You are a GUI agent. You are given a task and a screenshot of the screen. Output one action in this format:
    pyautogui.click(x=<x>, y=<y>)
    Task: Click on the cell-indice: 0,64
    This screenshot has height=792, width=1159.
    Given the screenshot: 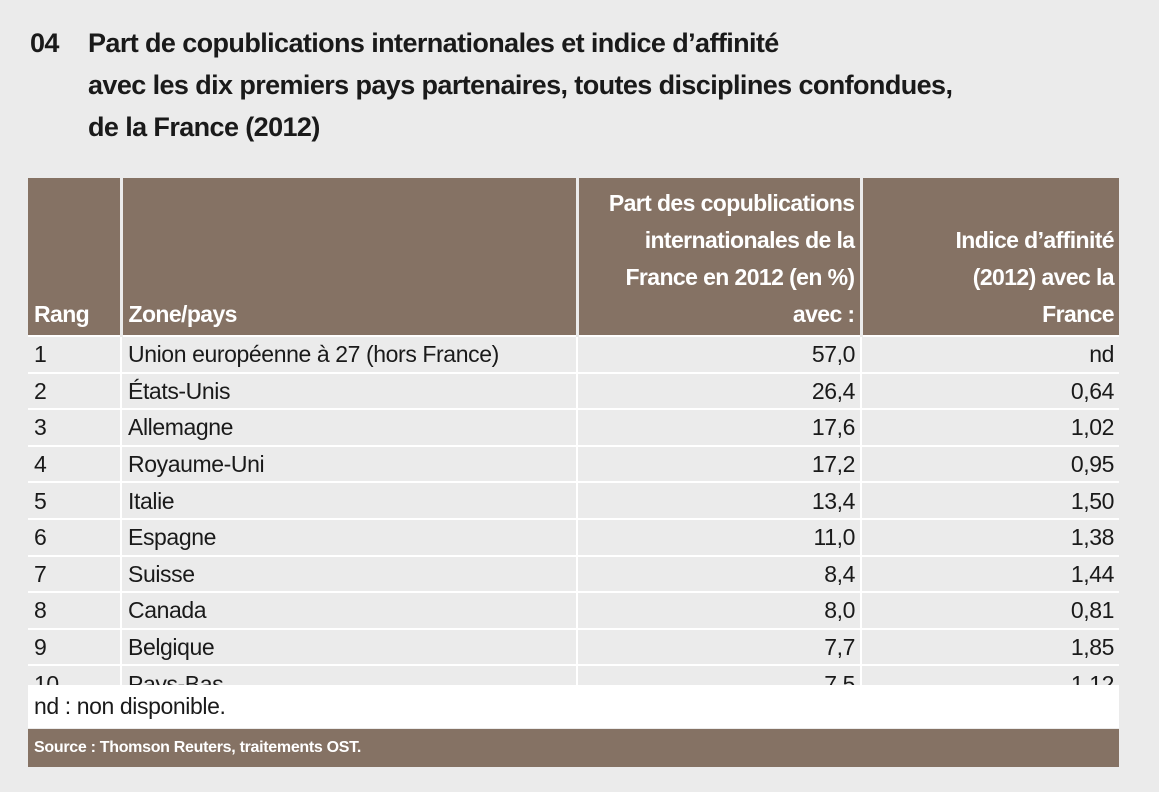 What is the action you would take?
    pyautogui.click(x=990, y=390)
    